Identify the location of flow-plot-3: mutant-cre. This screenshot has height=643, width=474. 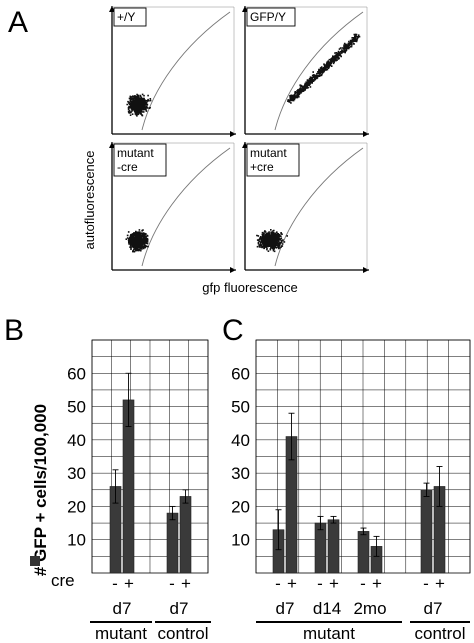
(172, 207).